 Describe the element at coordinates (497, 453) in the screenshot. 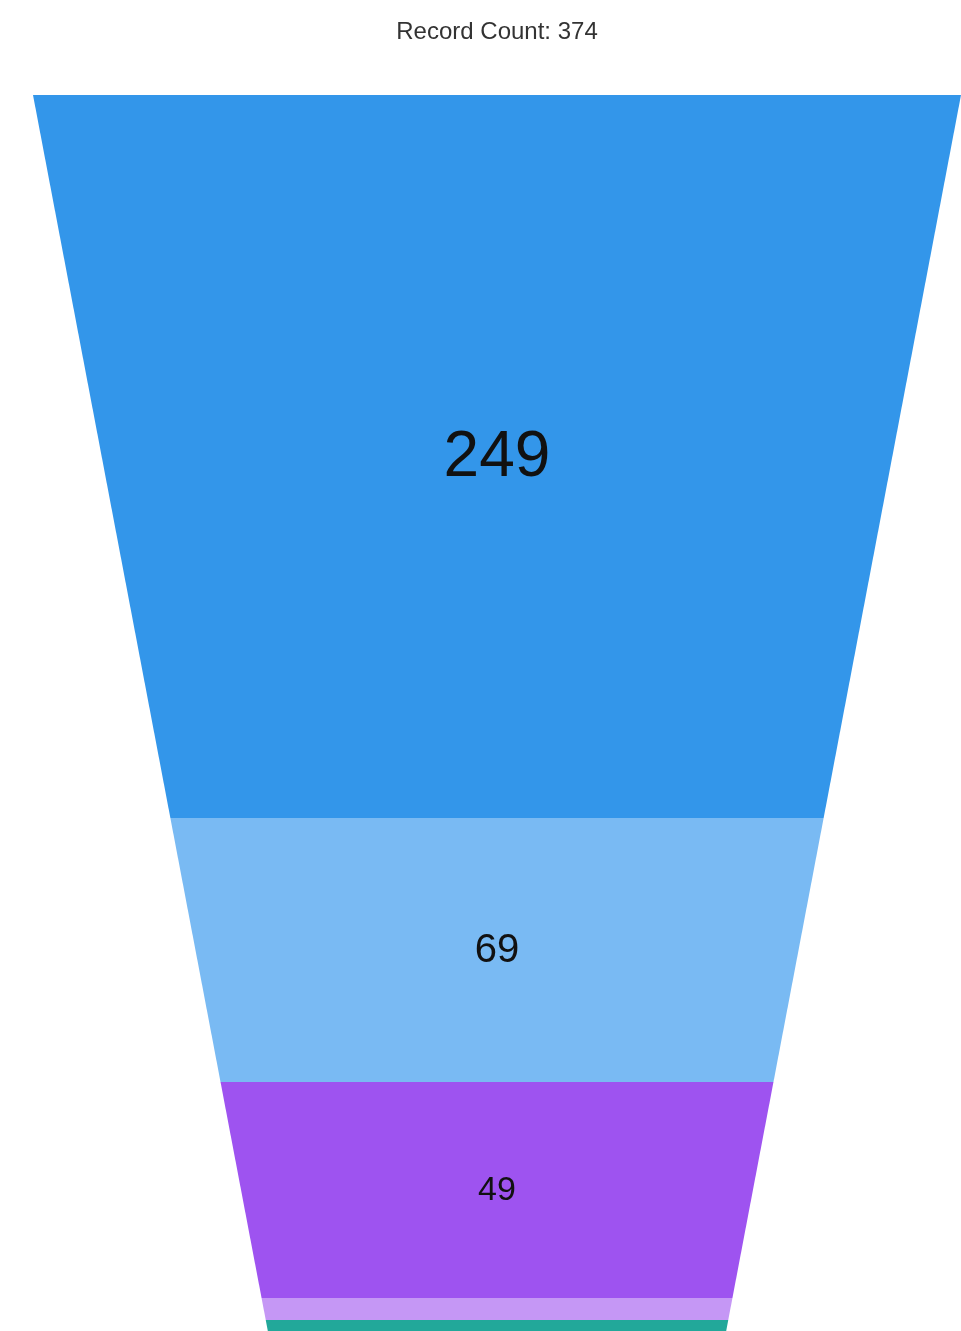

I see `data-label: 249` at that location.